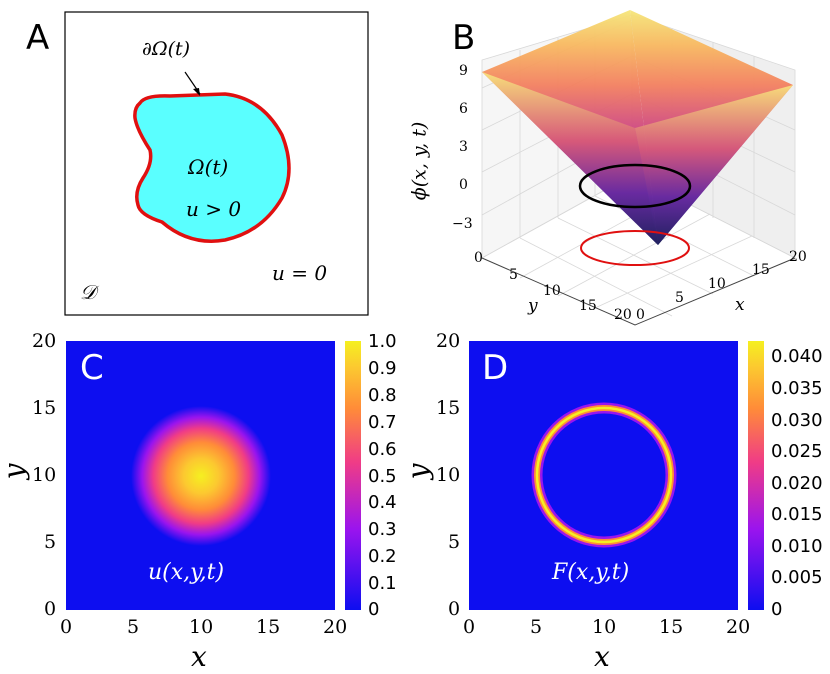 Image resolution: width=830 pixels, height=674 pixels. Describe the element at coordinates (591, 572) in the screenshot. I see `panel-d-function-label: F(x,y,t)` at that location.